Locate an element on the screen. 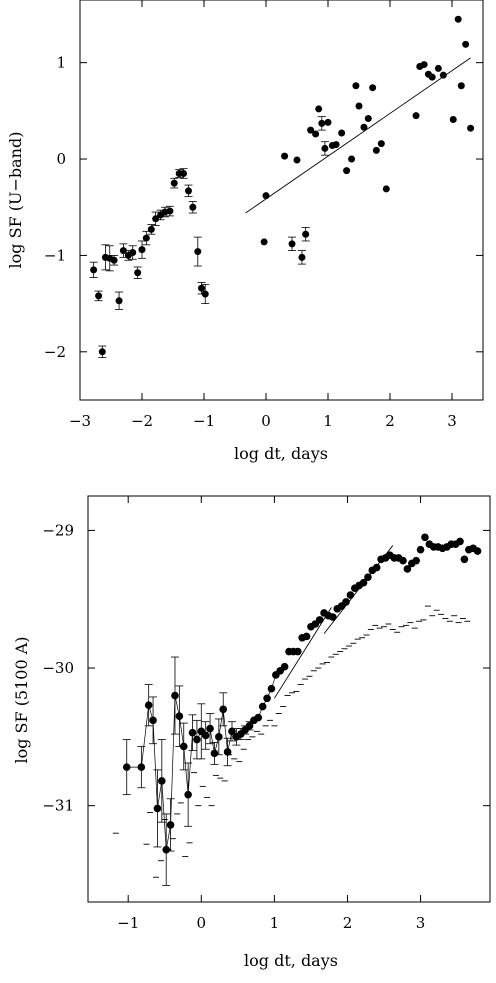 The height and width of the screenshot is (983, 496). bottom-chart-x-tick-label: 3 is located at coordinates (421, 923).